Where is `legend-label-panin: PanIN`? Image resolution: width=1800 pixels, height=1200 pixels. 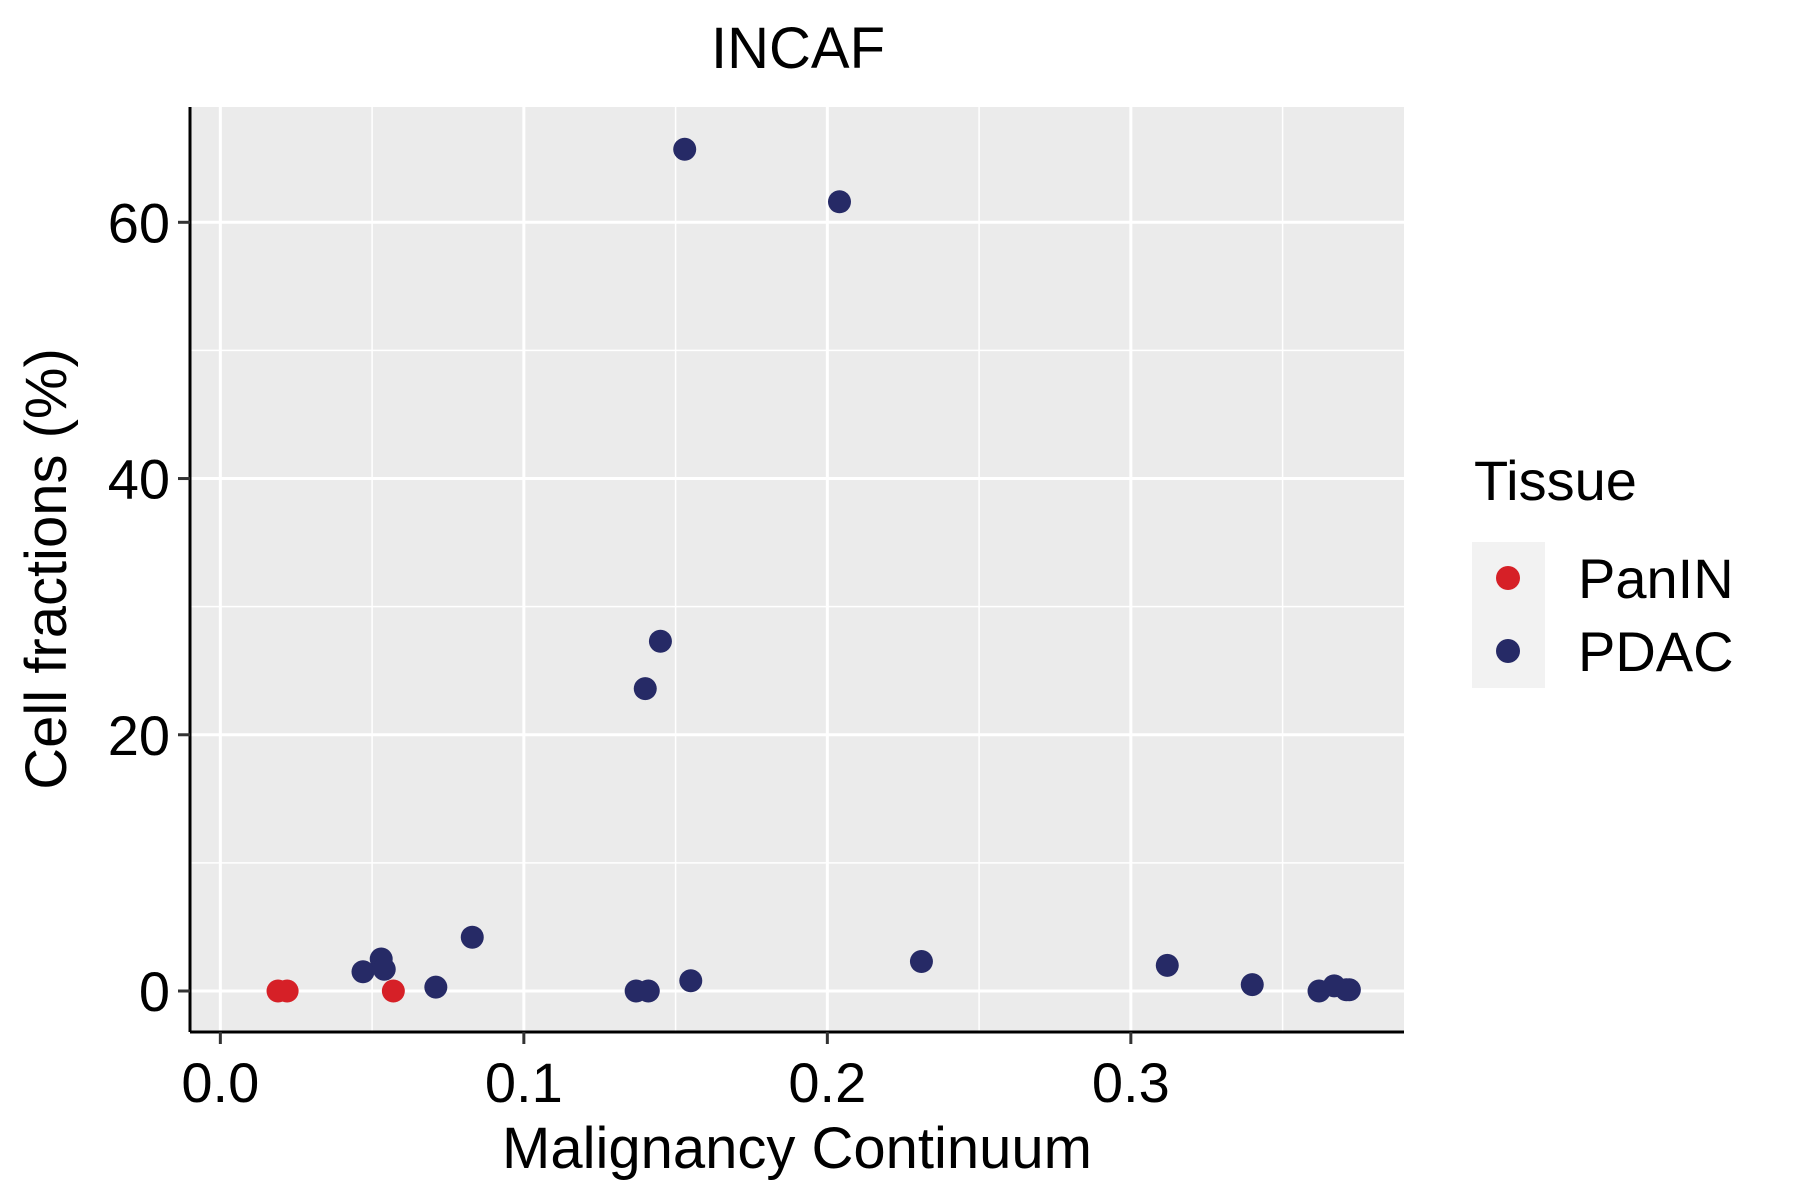 legend-label-panin: PanIN is located at coordinates (1656, 578).